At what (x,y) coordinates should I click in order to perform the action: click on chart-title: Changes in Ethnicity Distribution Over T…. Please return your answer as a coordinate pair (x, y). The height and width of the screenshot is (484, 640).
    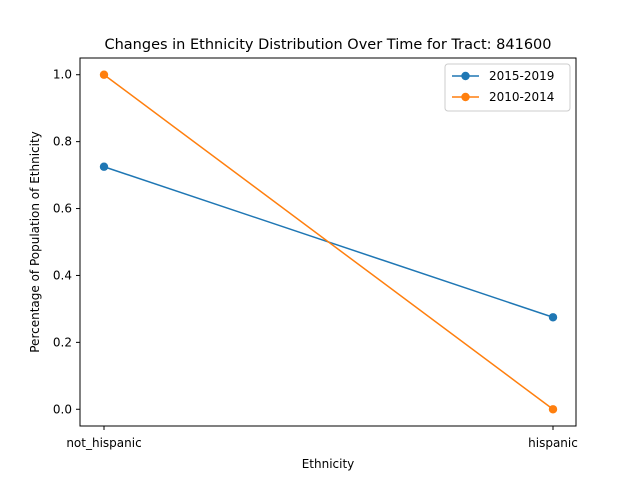
    Looking at the image, I should click on (327, 45).